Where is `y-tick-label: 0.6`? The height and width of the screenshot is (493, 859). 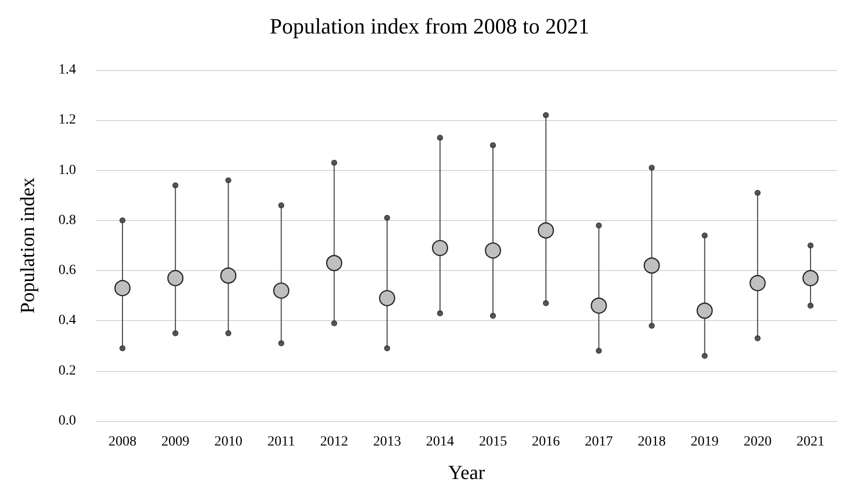 y-tick-label: 0.6 is located at coordinates (67, 270).